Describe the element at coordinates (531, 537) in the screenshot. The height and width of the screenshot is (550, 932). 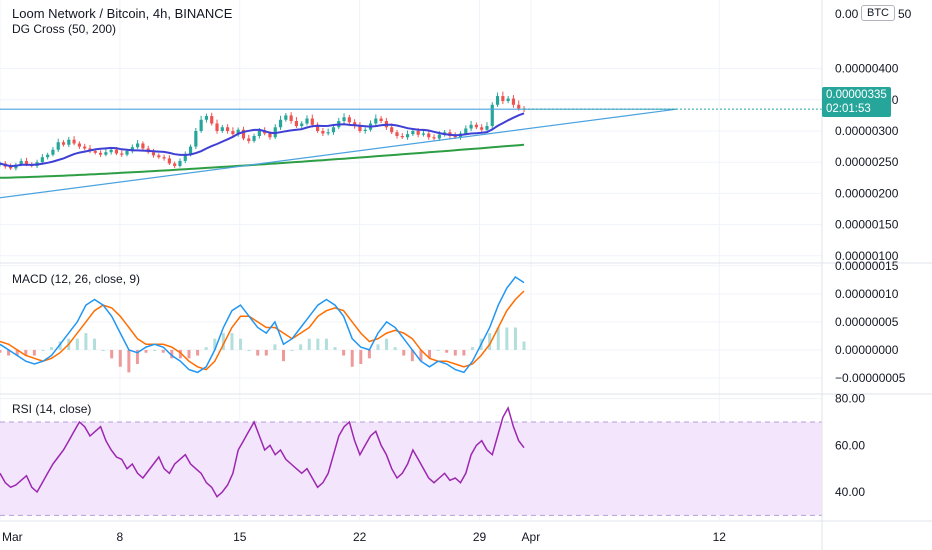
I see `x-tick-label: Apr` at that location.